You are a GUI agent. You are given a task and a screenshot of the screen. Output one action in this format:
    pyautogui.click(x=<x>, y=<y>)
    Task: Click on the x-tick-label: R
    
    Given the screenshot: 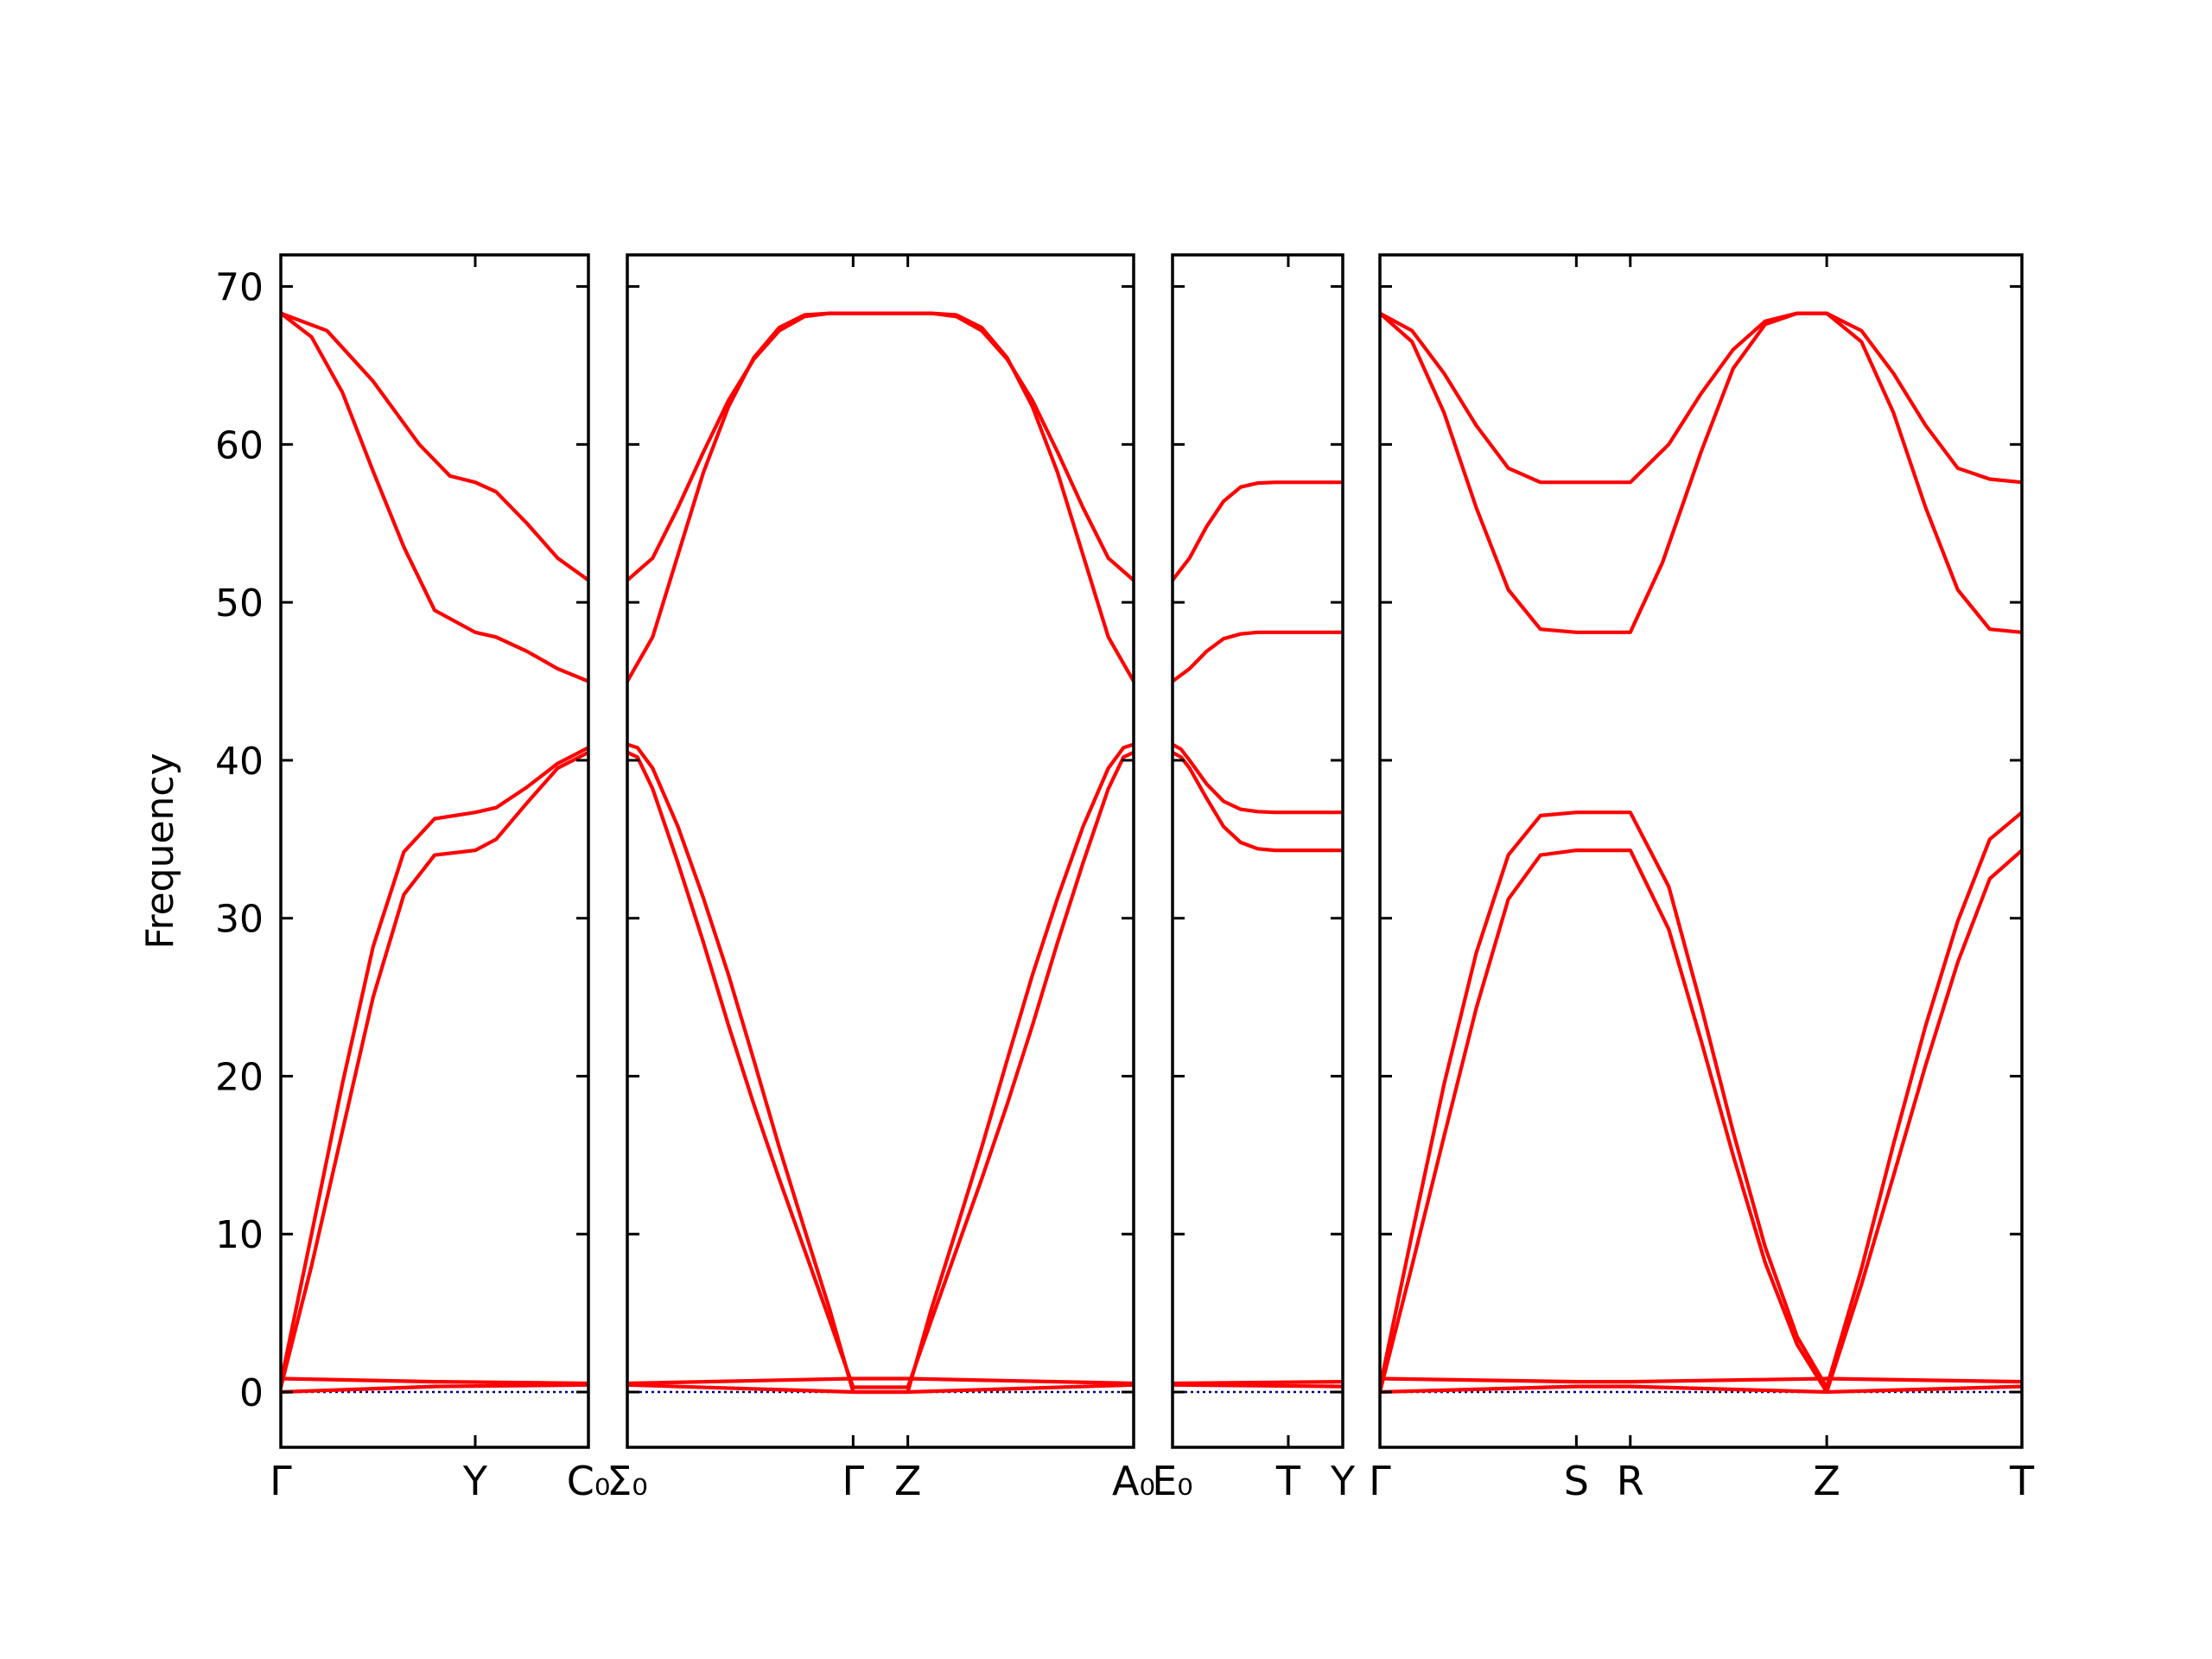 What is the action you would take?
    pyautogui.click(x=1630, y=1481)
    